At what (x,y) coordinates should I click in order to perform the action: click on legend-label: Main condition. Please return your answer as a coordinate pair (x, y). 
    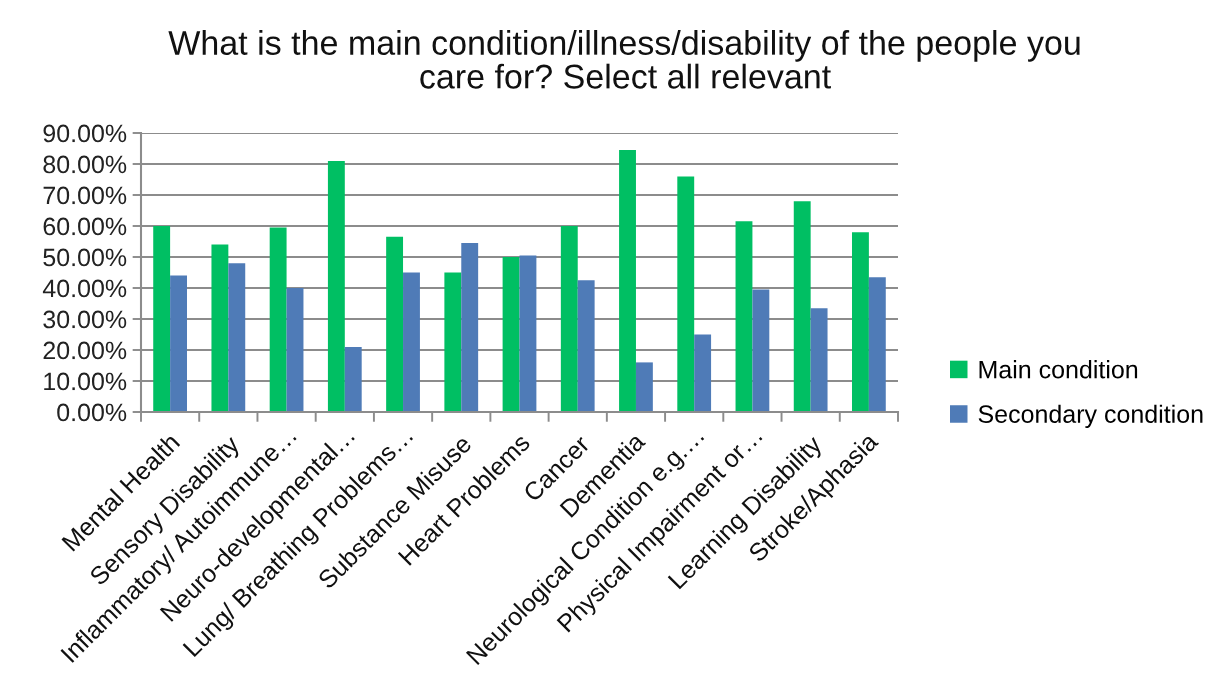
    Looking at the image, I should click on (1058, 369).